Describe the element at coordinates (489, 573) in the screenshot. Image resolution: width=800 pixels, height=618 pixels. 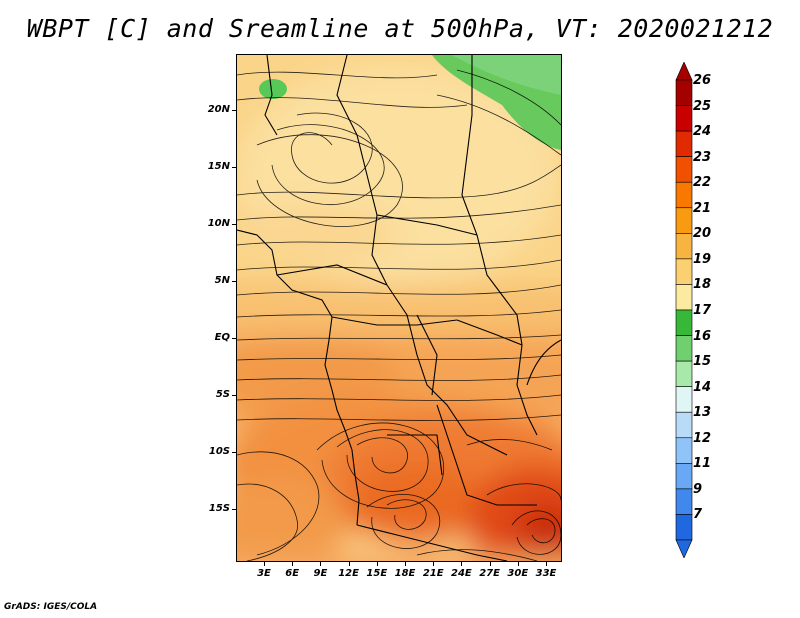
I see `lon-label: 27E` at that location.